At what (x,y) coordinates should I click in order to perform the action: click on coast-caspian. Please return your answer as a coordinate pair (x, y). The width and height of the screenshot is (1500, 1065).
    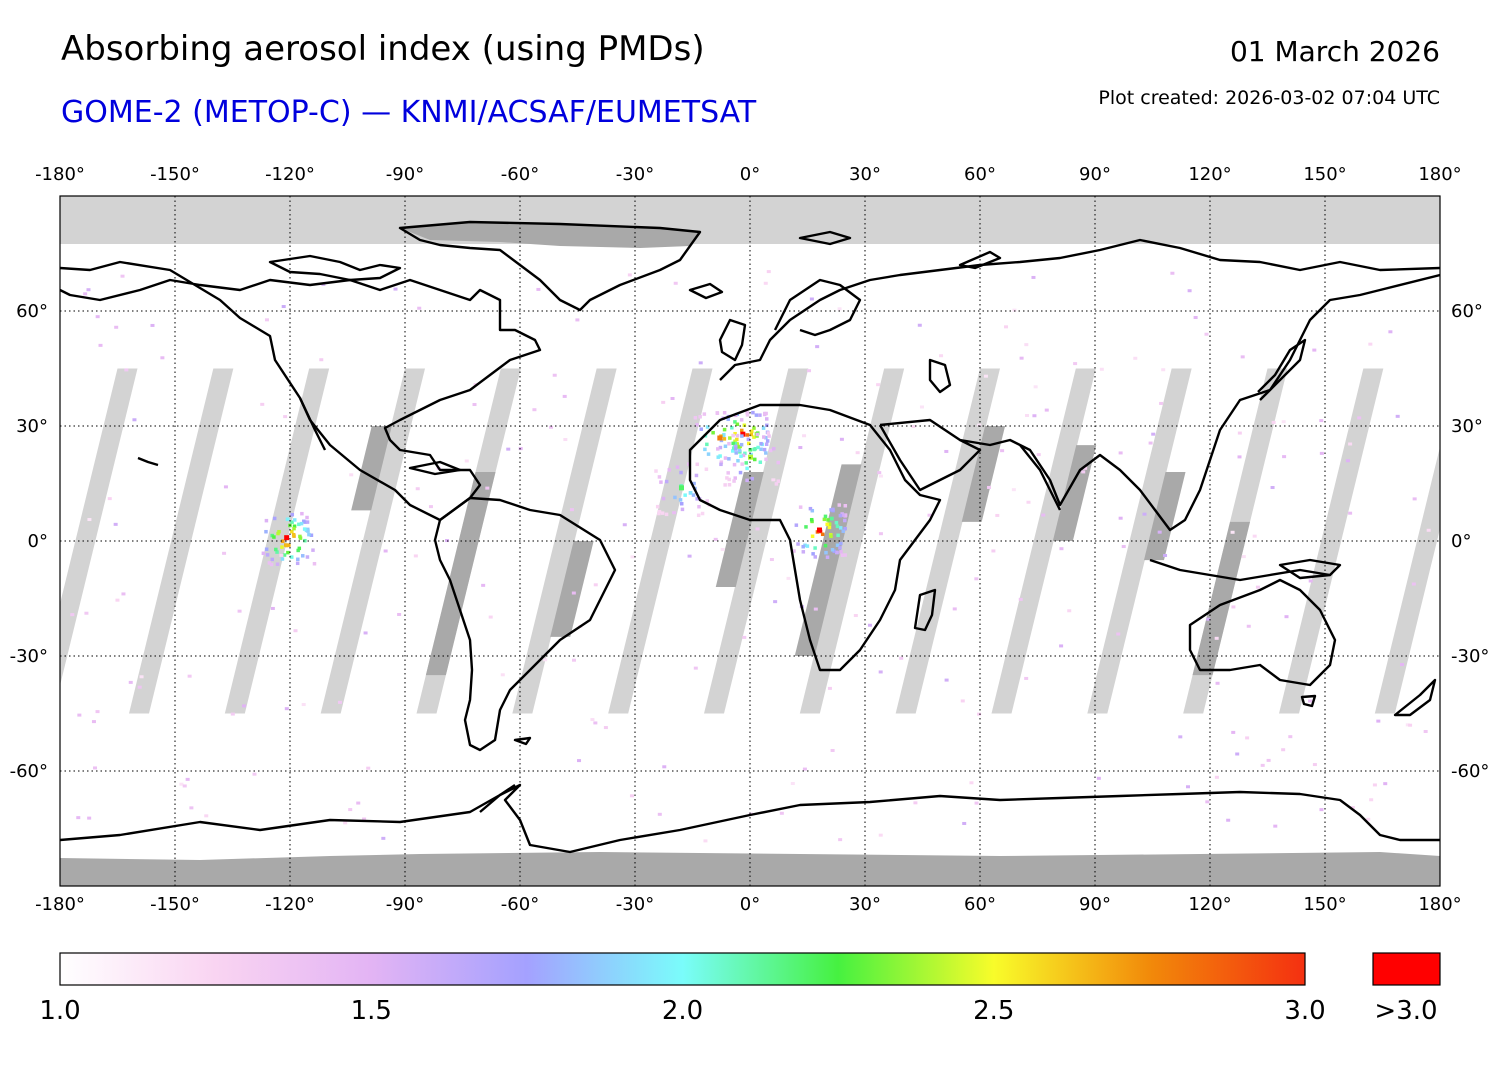
    Looking at the image, I should click on (940, 376).